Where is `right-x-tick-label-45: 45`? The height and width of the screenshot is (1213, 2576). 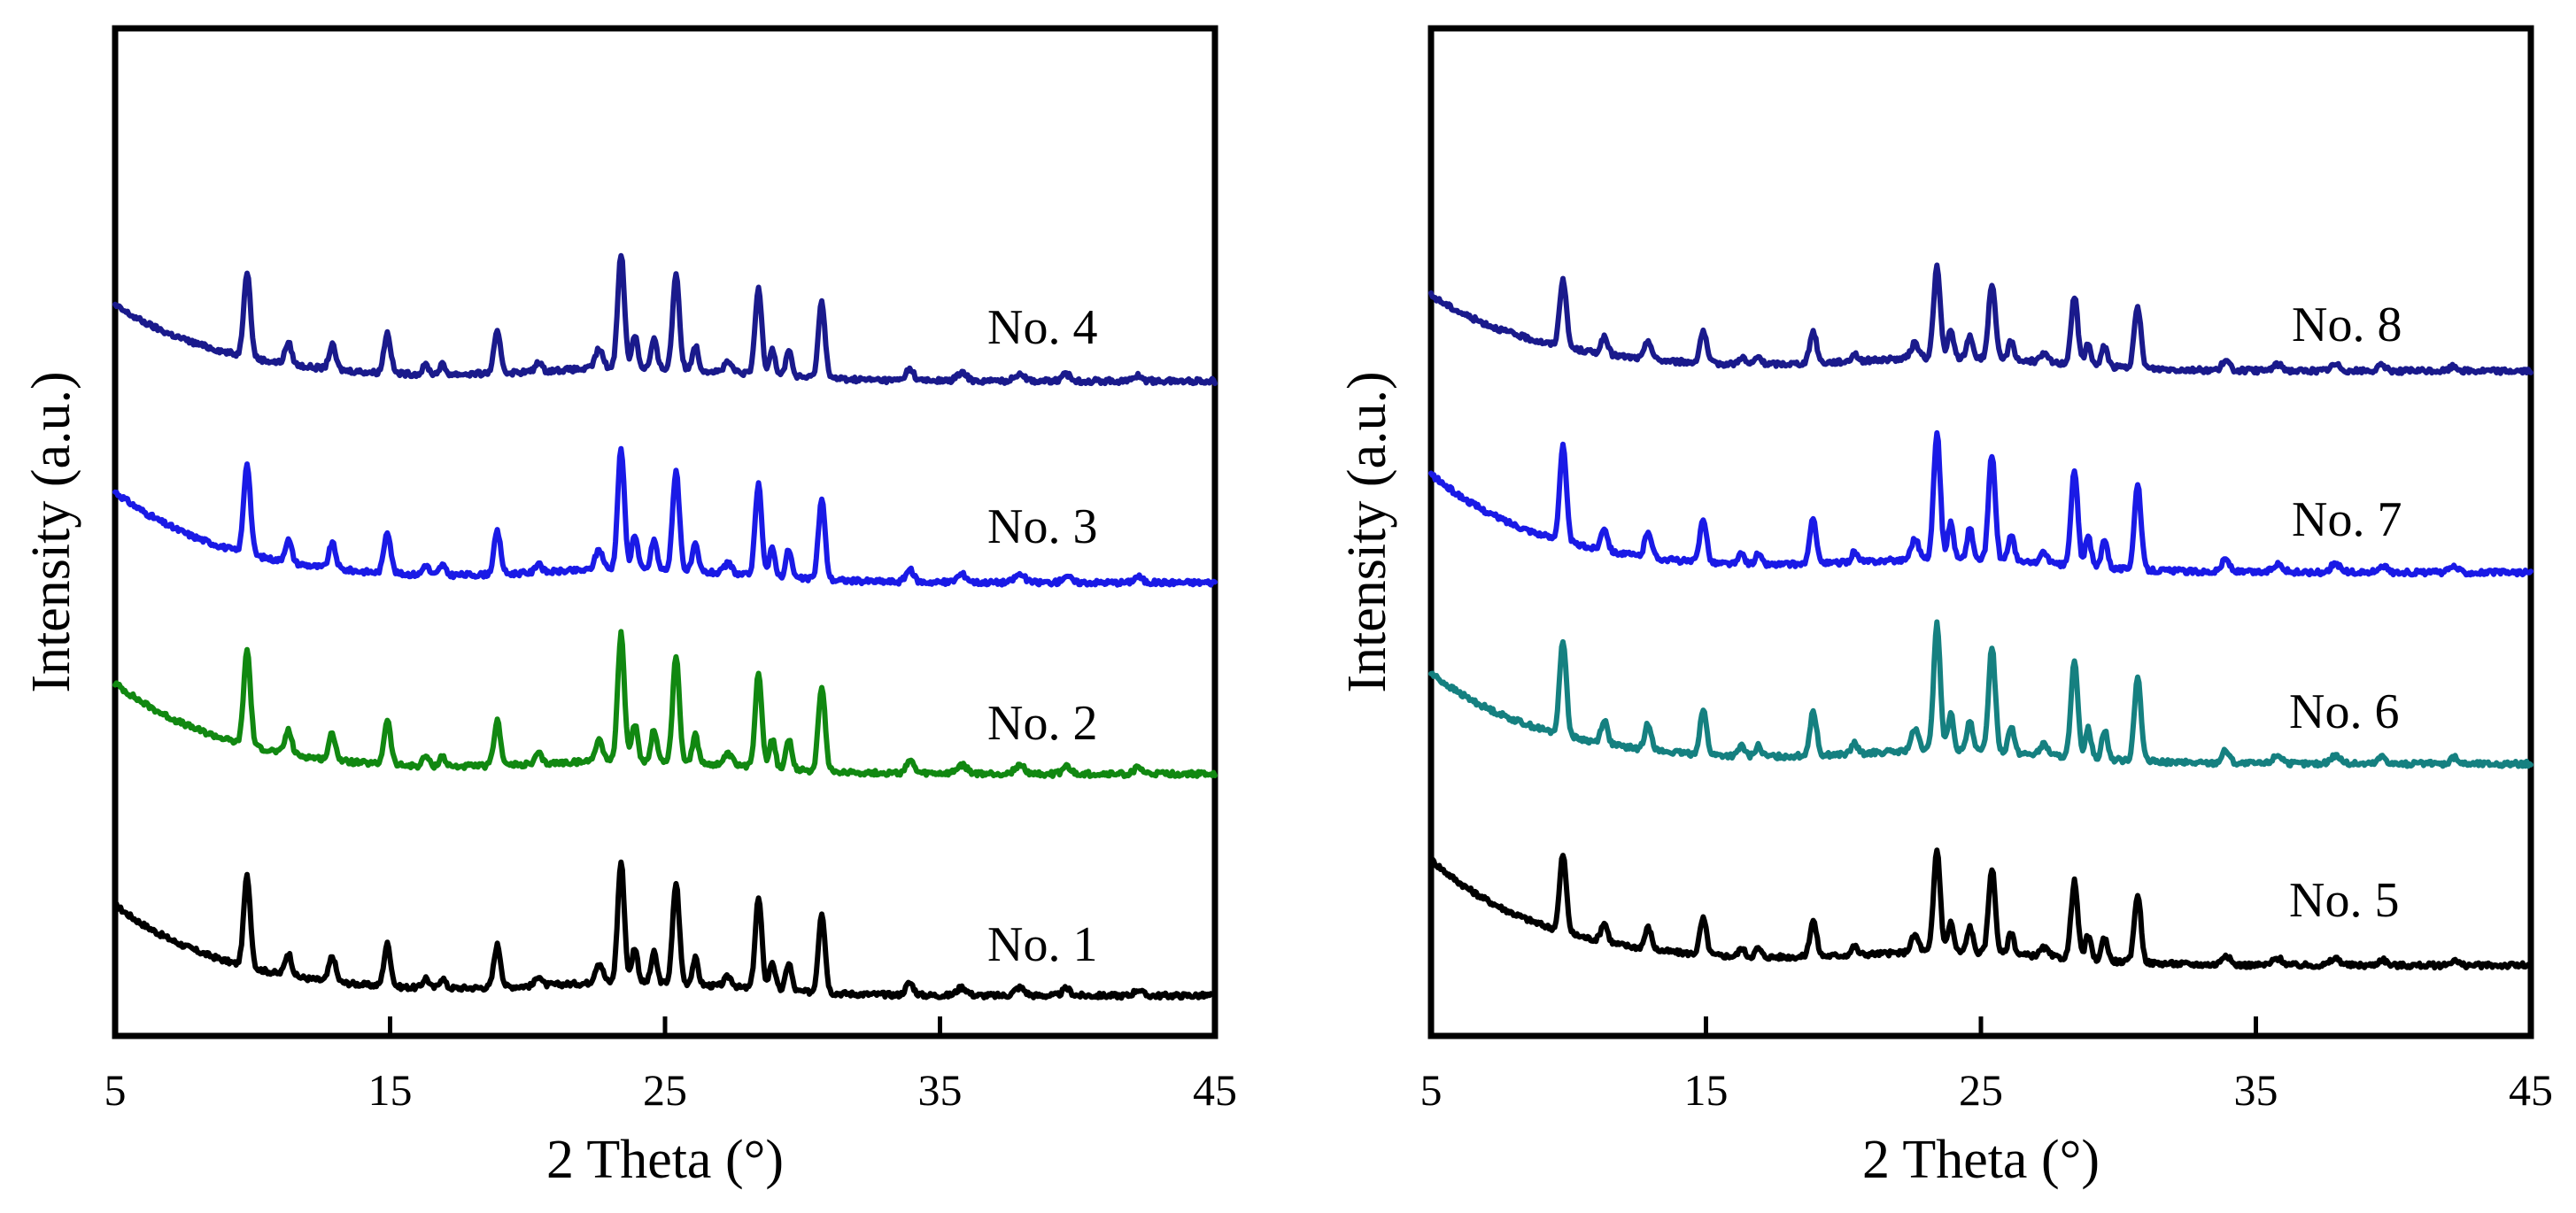
right-x-tick-label-45: 45 is located at coordinates (2531, 1090).